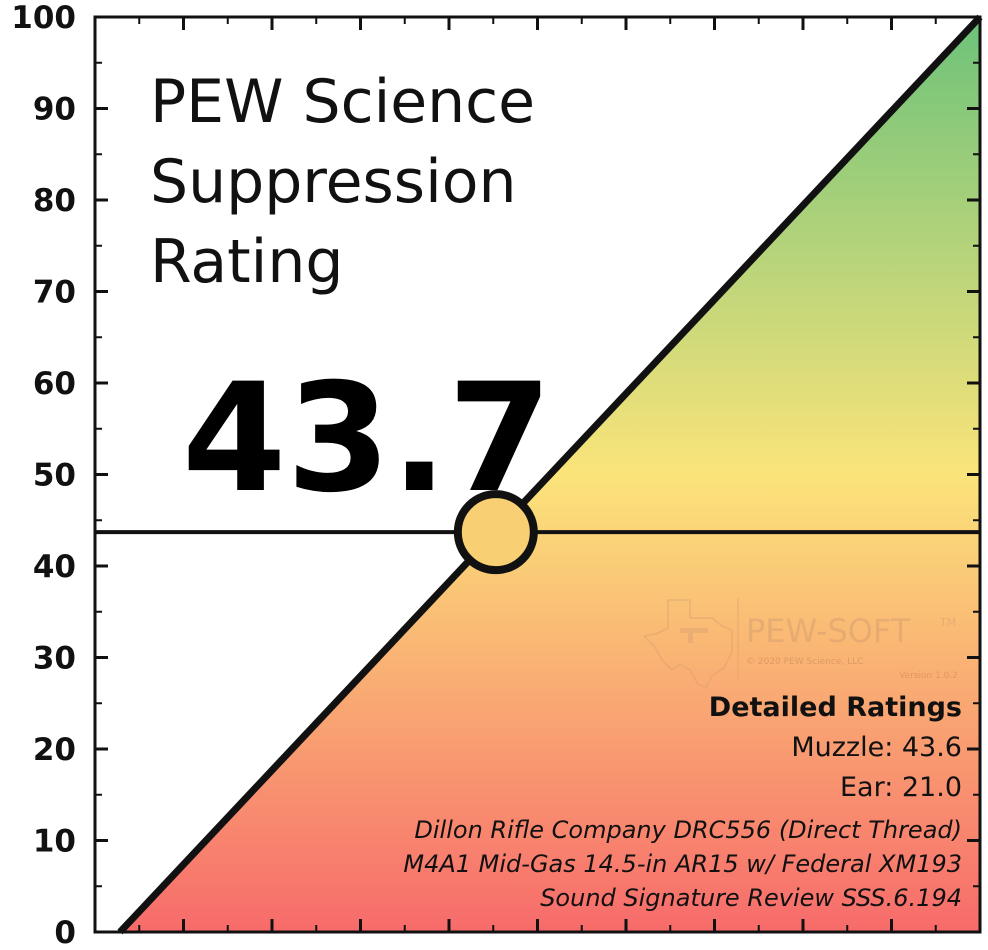 The height and width of the screenshot is (950, 988). Describe the element at coordinates (246, 262) in the screenshot. I see `chart-title-line-3: Rating` at that location.